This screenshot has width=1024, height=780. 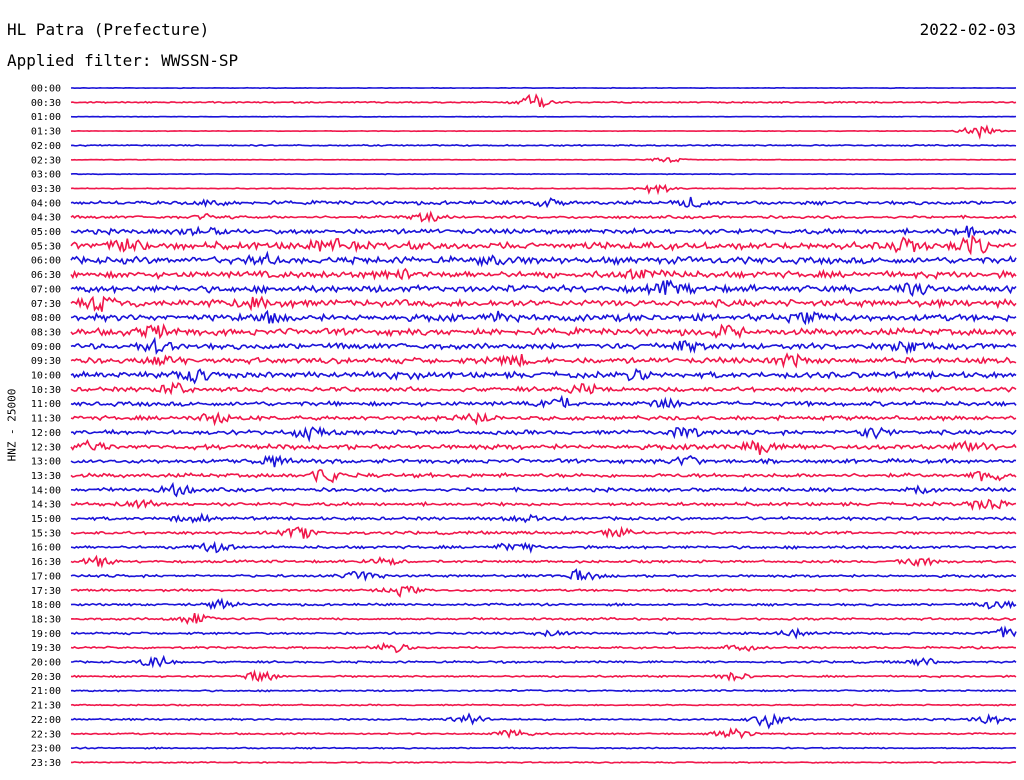 What do you see at coordinates (46, 720) in the screenshot?
I see `row-time-label: 22:00` at bounding box center [46, 720].